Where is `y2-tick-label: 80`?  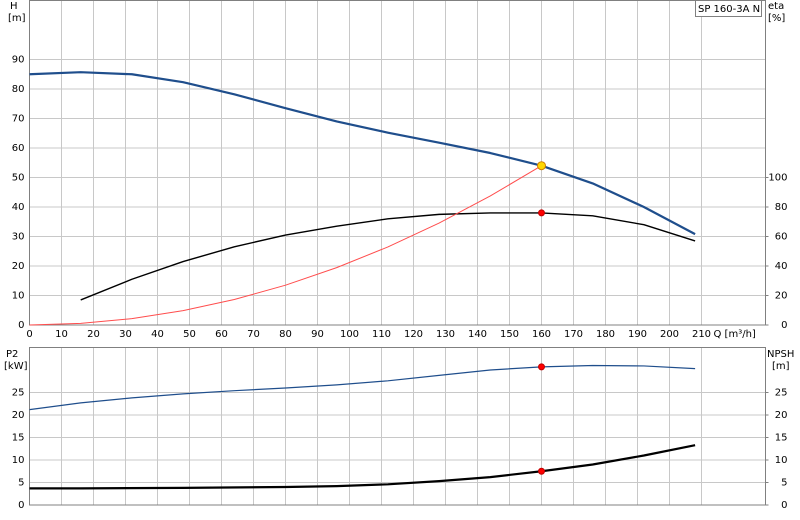 y2-tick-label: 80 is located at coordinates (781, 207).